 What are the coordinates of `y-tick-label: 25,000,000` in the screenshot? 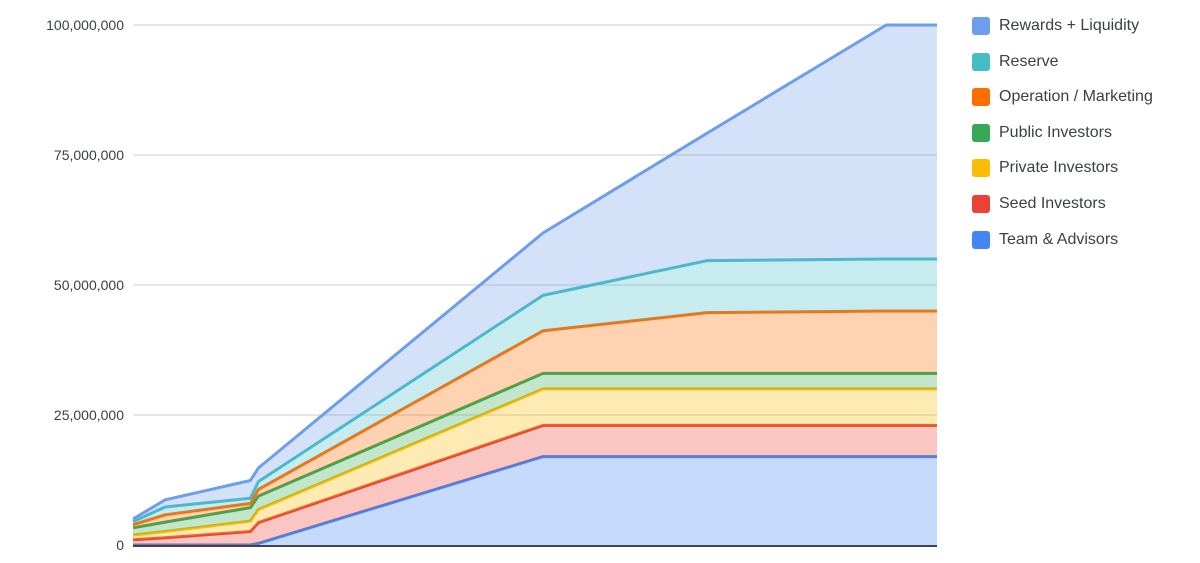 It's located at (89, 415).